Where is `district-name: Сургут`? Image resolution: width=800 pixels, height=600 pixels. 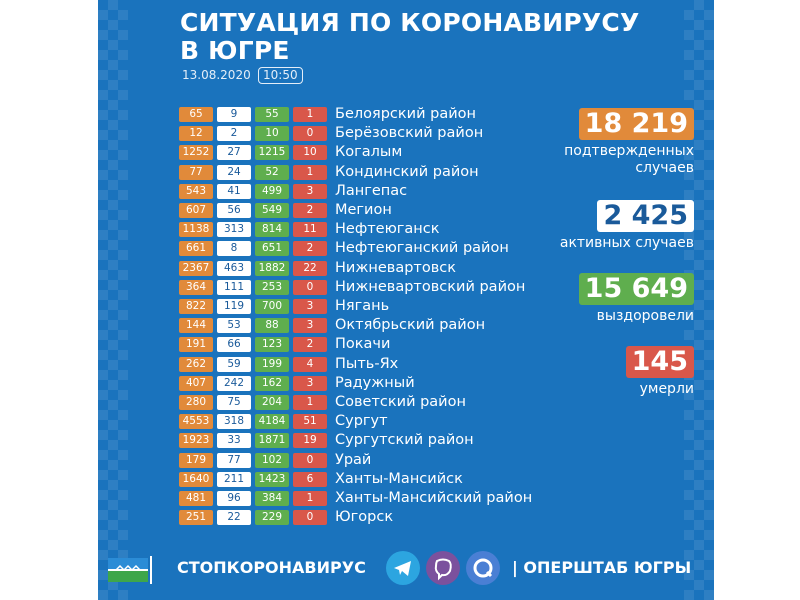 district-name: Сургут is located at coordinates (361, 421).